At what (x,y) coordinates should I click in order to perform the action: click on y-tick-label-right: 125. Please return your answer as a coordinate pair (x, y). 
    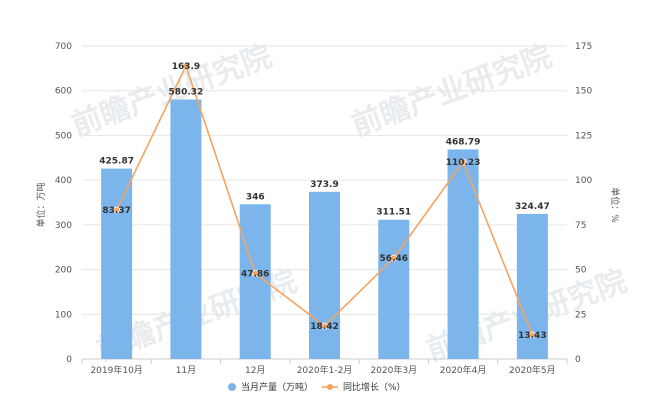
    Looking at the image, I should click on (583, 136).